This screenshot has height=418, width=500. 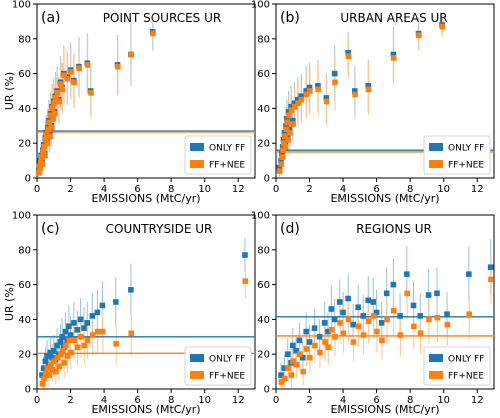 What do you see at coordinates (204, 400) in the screenshot?
I see `x-tick-label: 10` at bounding box center [204, 400].